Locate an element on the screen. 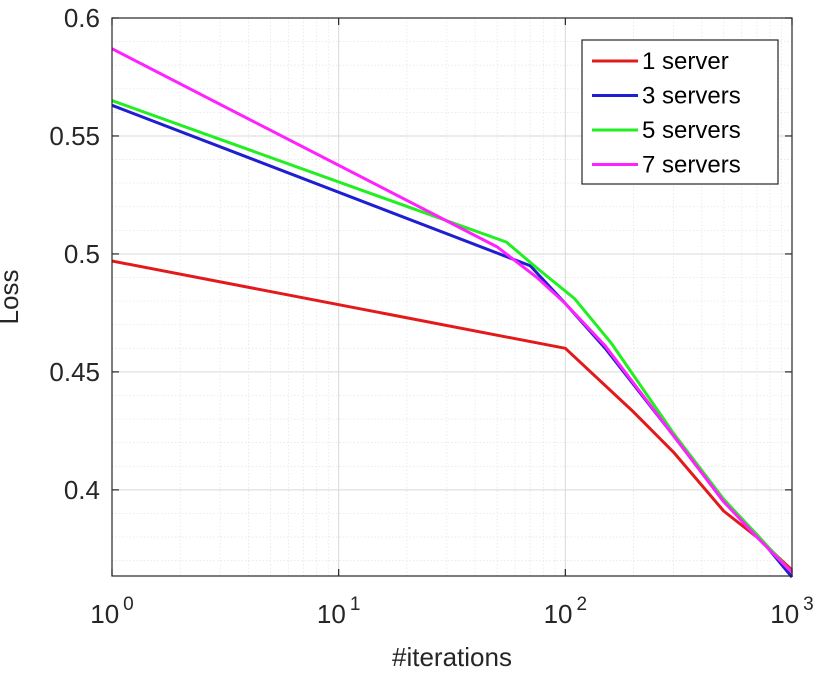  legend-label-1: 1 server is located at coordinates (685, 61).